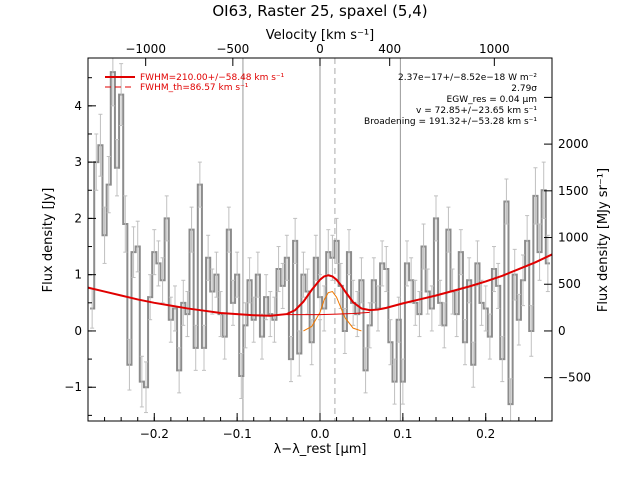 The height and width of the screenshot is (485, 640). Describe the element at coordinates (402, 434) in the screenshot. I see `x-tick-label: 0.1` at that location.